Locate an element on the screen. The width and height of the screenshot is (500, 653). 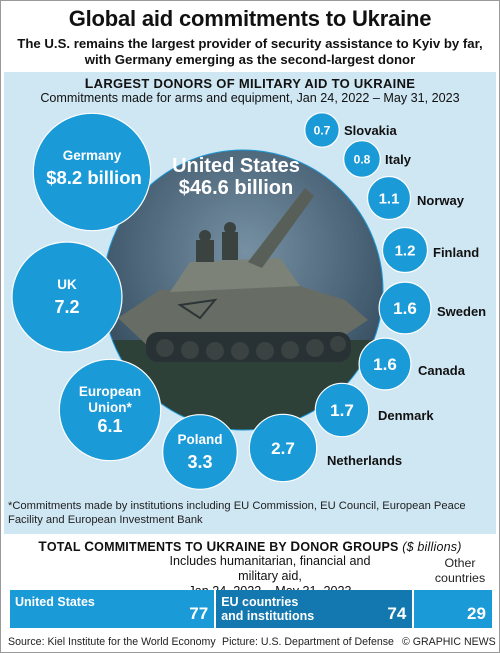
bubble-european-union is located at coordinates (110, 410).